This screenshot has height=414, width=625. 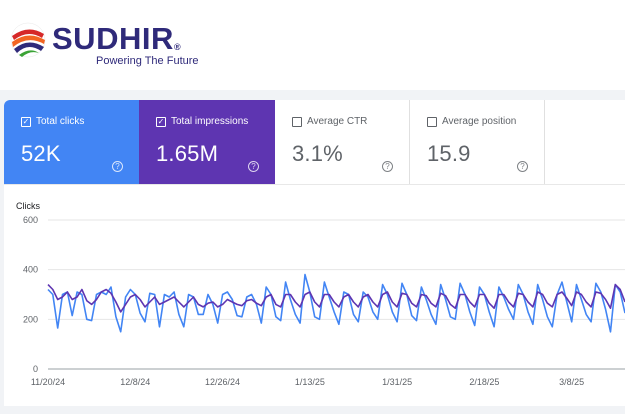 What do you see at coordinates (30, 270) in the screenshot?
I see `y-tick-label: 400` at bounding box center [30, 270].